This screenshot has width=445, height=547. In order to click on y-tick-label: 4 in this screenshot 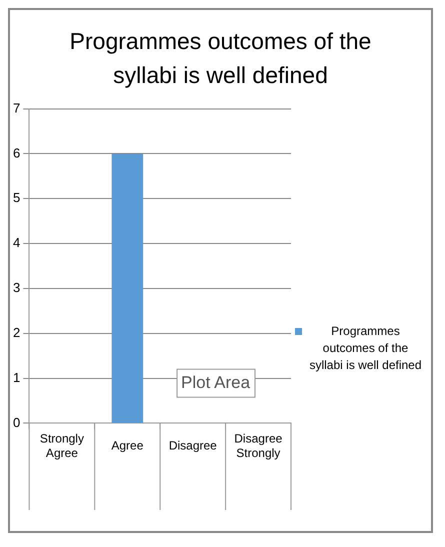, I will do `click(16, 242)`.